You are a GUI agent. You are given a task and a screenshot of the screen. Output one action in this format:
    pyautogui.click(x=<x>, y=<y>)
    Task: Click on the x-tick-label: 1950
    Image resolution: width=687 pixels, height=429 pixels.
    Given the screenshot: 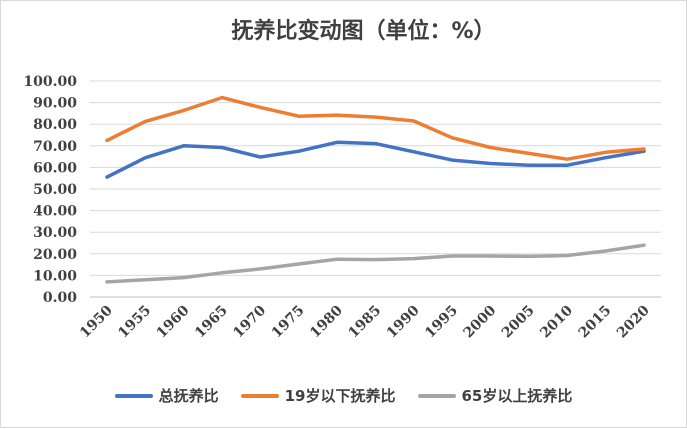 What is the action you would take?
    pyautogui.click(x=96, y=321)
    